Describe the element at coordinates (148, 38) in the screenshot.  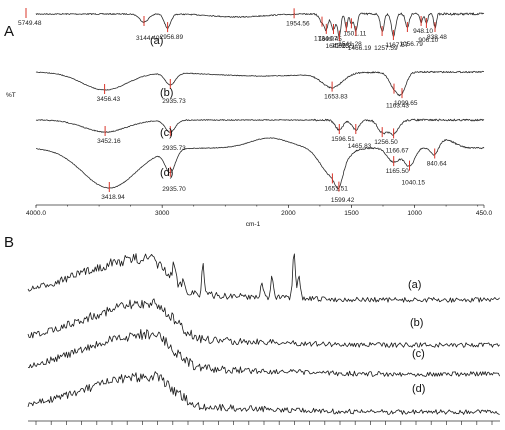
I see `peak-label: 3144.40` at that location.